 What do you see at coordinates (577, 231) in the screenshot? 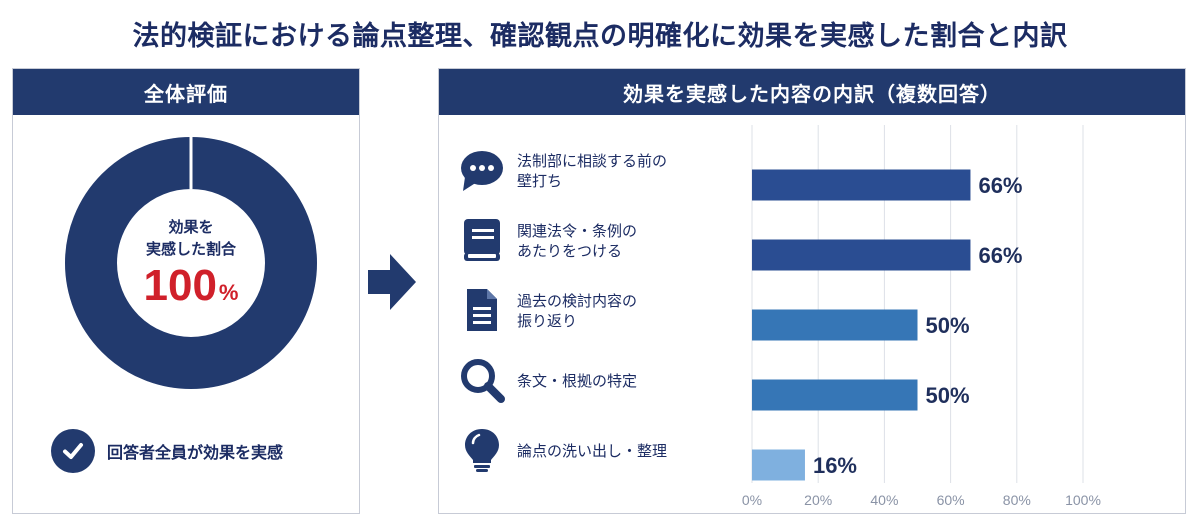
I see `category-label-line: 関連法令・条例の` at bounding box center [577, 231].